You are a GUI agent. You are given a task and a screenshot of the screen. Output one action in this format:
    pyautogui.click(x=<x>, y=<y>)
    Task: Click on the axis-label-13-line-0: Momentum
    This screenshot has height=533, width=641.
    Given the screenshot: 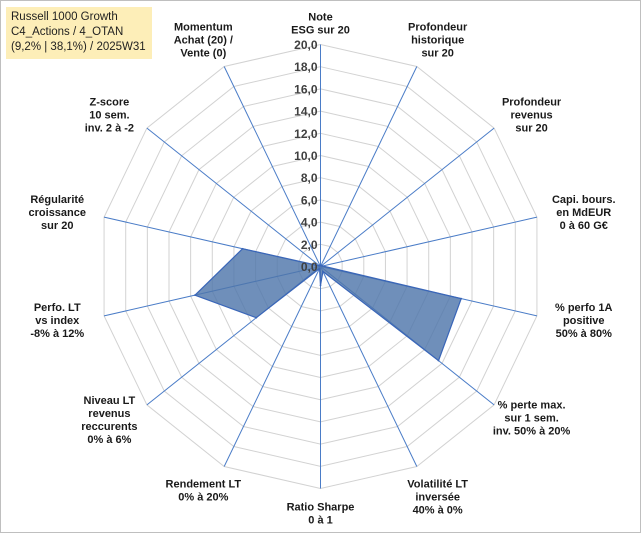 What is the action you would take?
    pyautogui.click(x=203, y=27)
    